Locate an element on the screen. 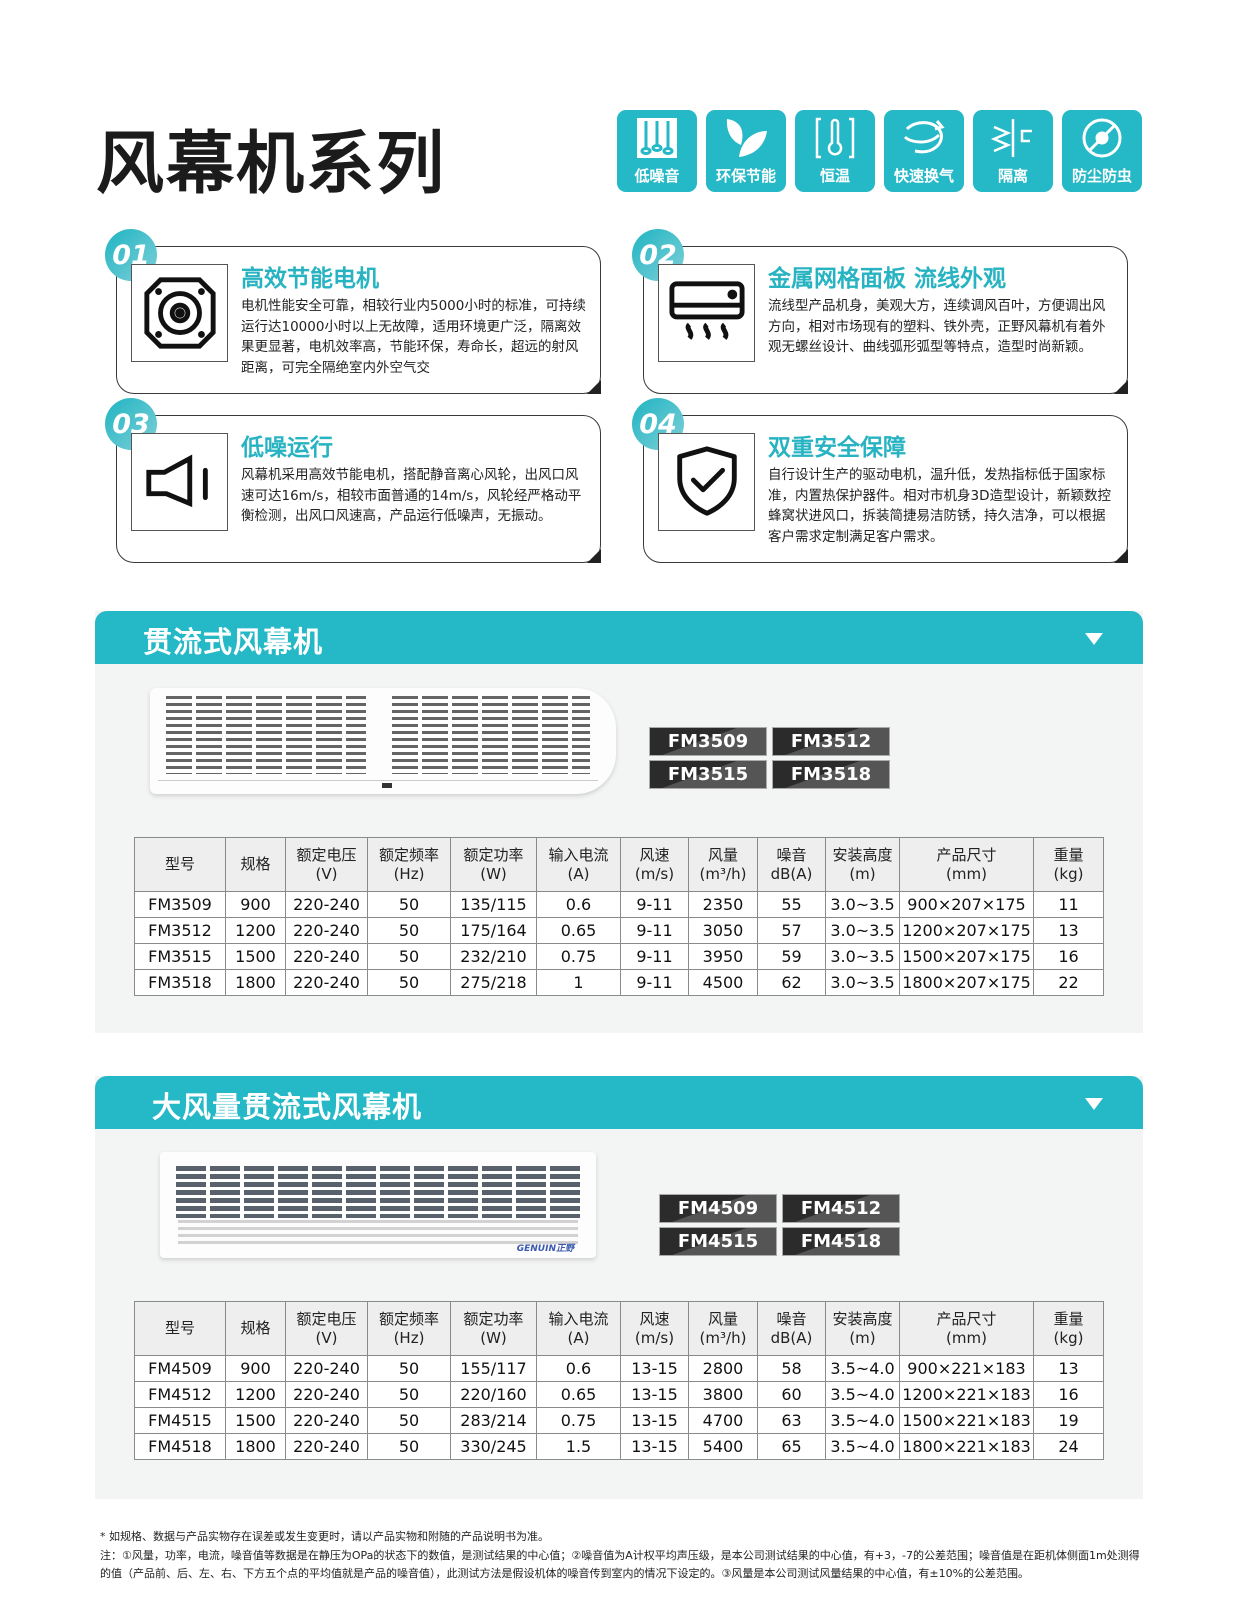 The image size is (1240, 1623). shield-check-icon is located at coordinates (706, 481).